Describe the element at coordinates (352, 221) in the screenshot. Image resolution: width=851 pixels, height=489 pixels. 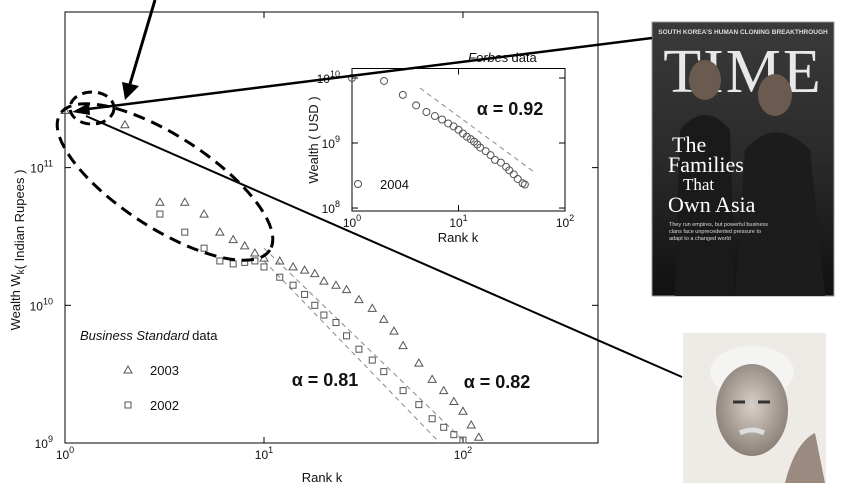
I see `x-tick-label: 10⁰` at that location.